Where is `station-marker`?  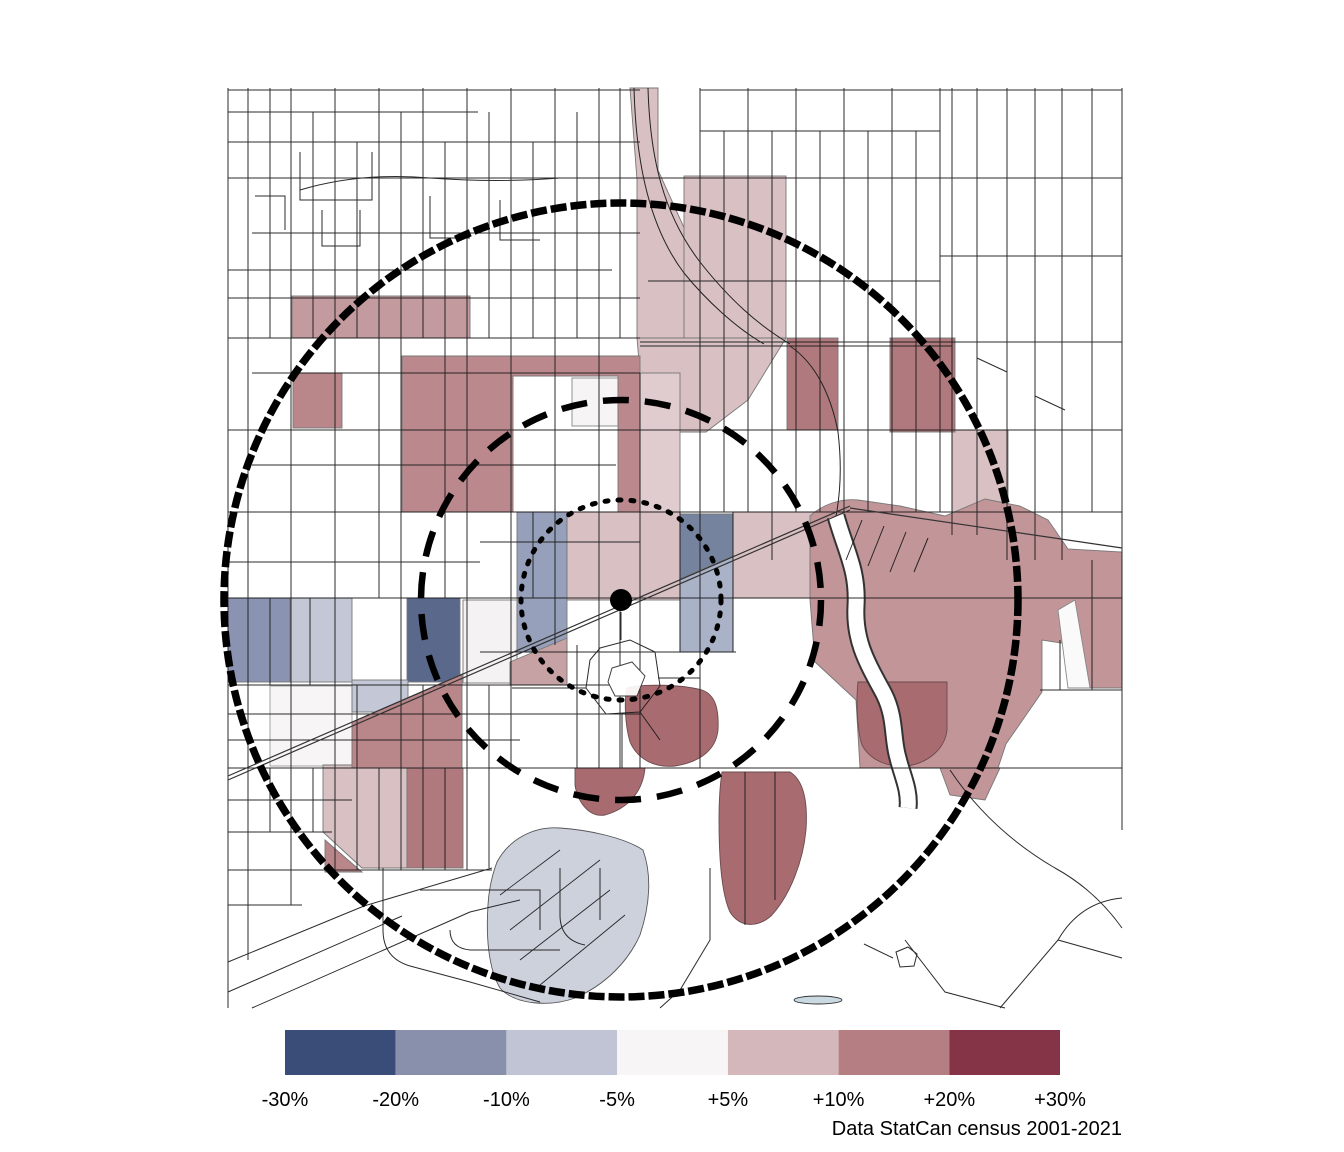 station-marker is located at coordinates (621, 600).